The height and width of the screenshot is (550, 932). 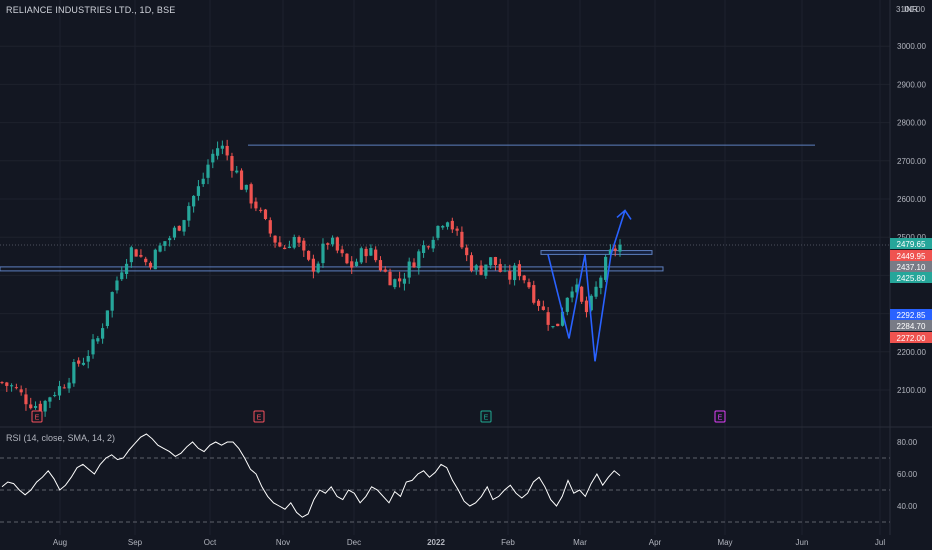 What do you see at coordinates (283, 542) in the screenshot?
I see `time-axis-tick: Nov` at bounding box center [283, 542].